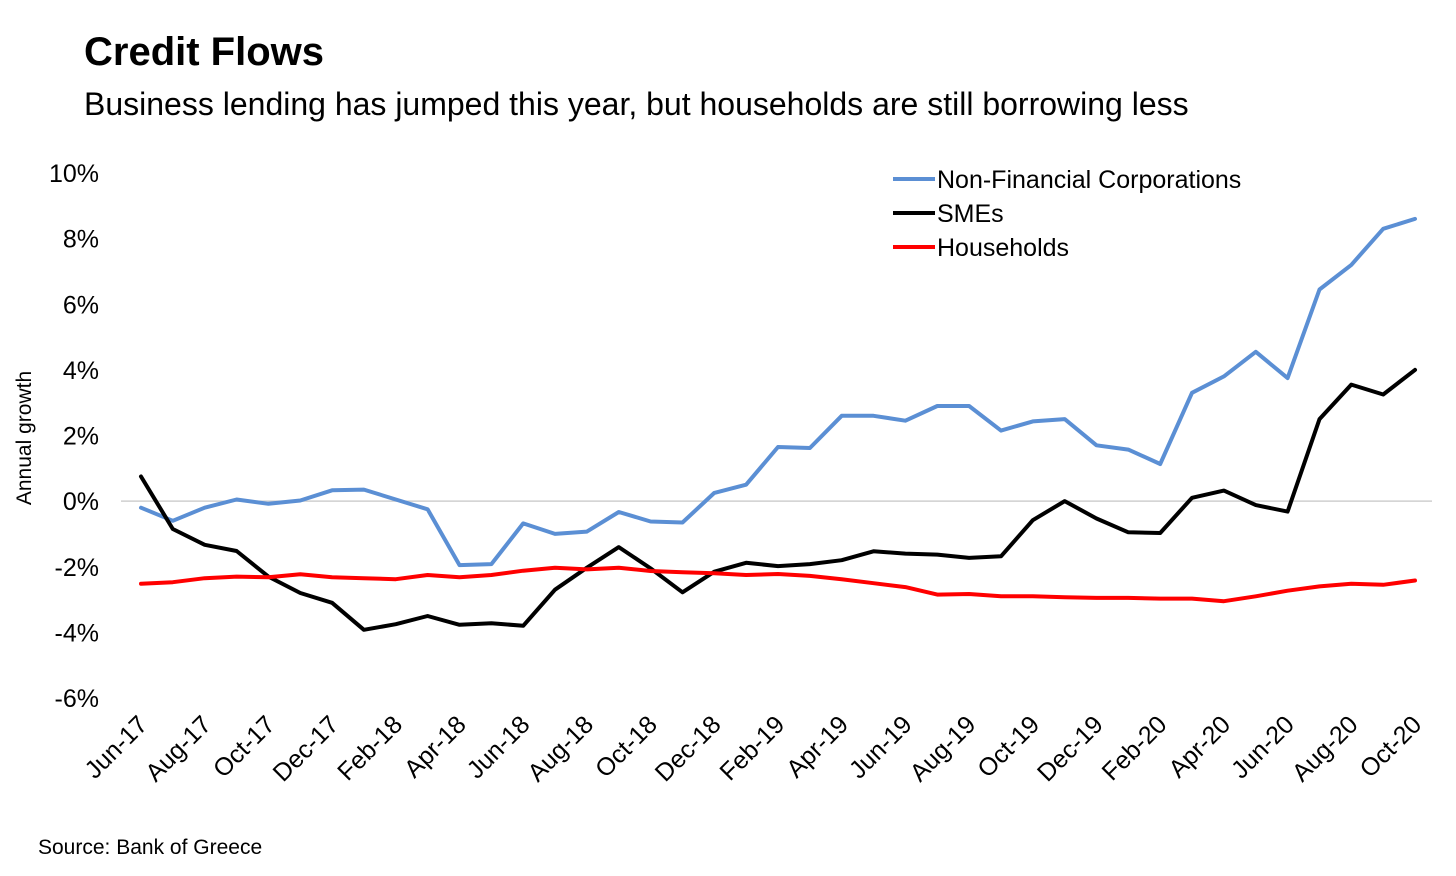 This screenshot has height=876, width=1456. Describe the element at coordinates (1089, 180) in the screenshot. I see `legend-label: Non-Financial Corporations` at that location.